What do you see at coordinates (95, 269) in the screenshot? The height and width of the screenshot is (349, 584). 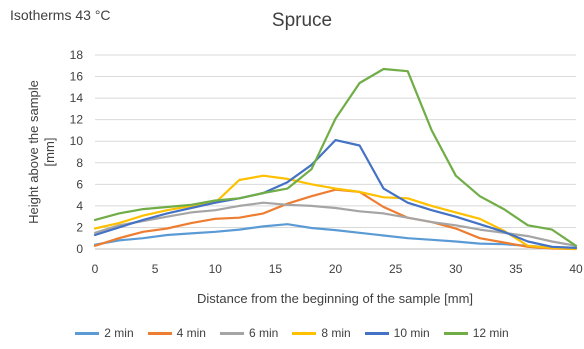 I see `x-tick-label: 0` at bounding box center [95, 269].